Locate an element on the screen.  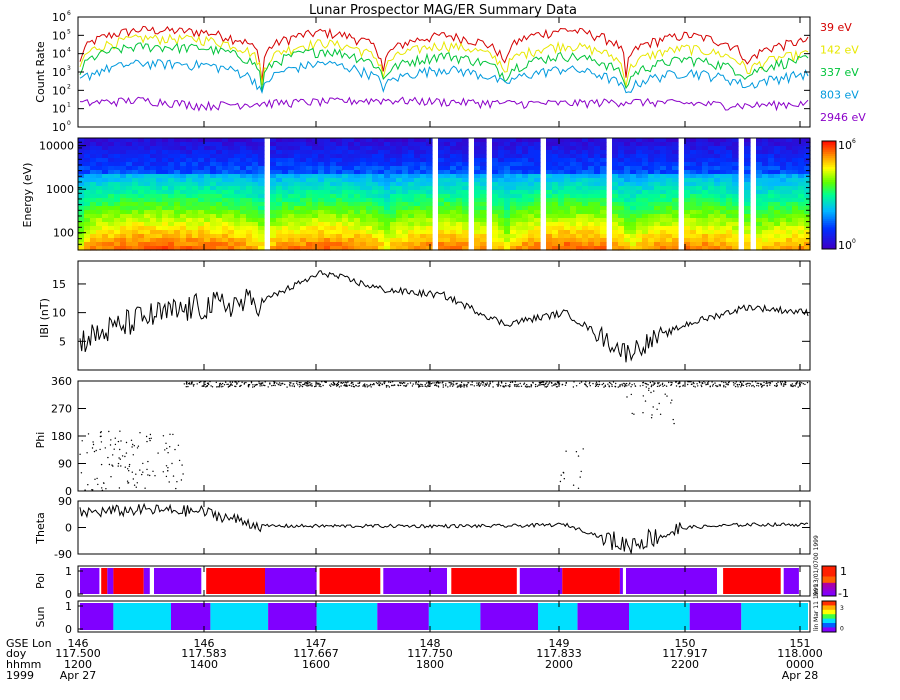
footer-tick-lon: 147 is located at coordinates (316, 643).